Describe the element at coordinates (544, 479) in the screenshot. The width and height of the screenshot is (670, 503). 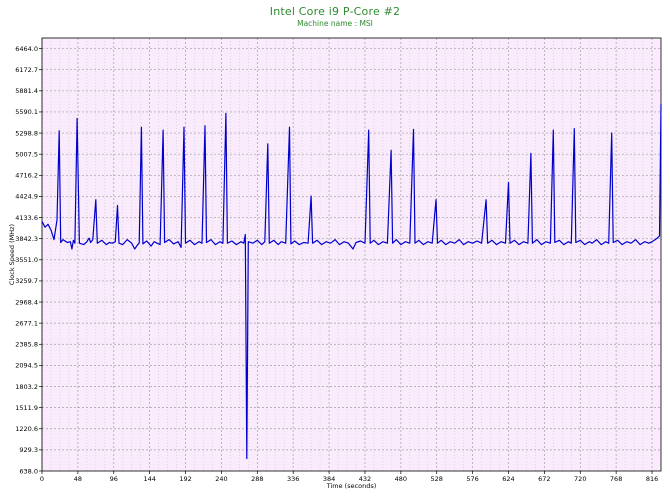
I see `x-tick-label: 672` at that location.